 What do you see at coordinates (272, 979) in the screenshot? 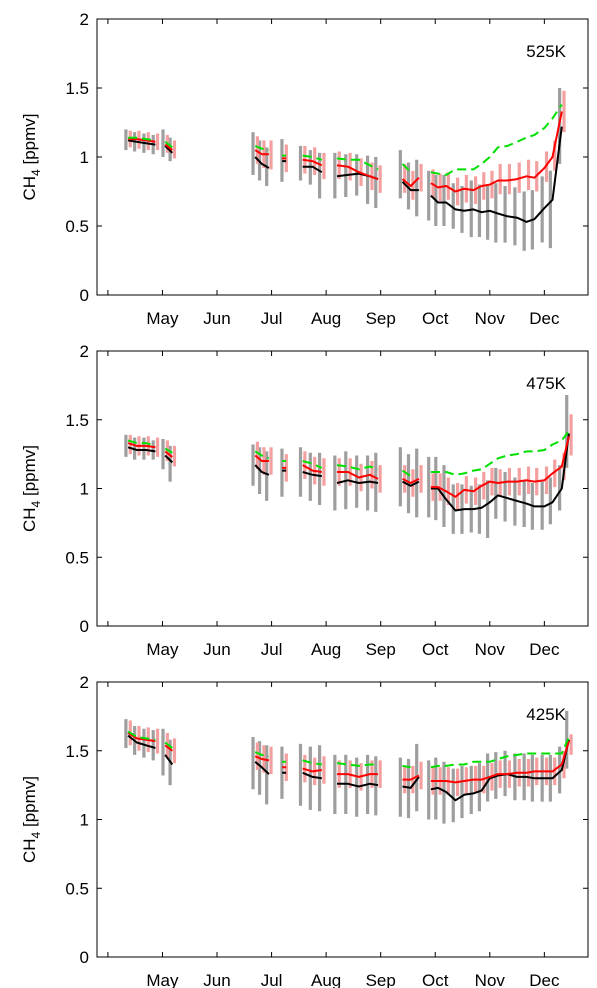
I see `x-tick-label: Jul` at bounding box center [272, 979].